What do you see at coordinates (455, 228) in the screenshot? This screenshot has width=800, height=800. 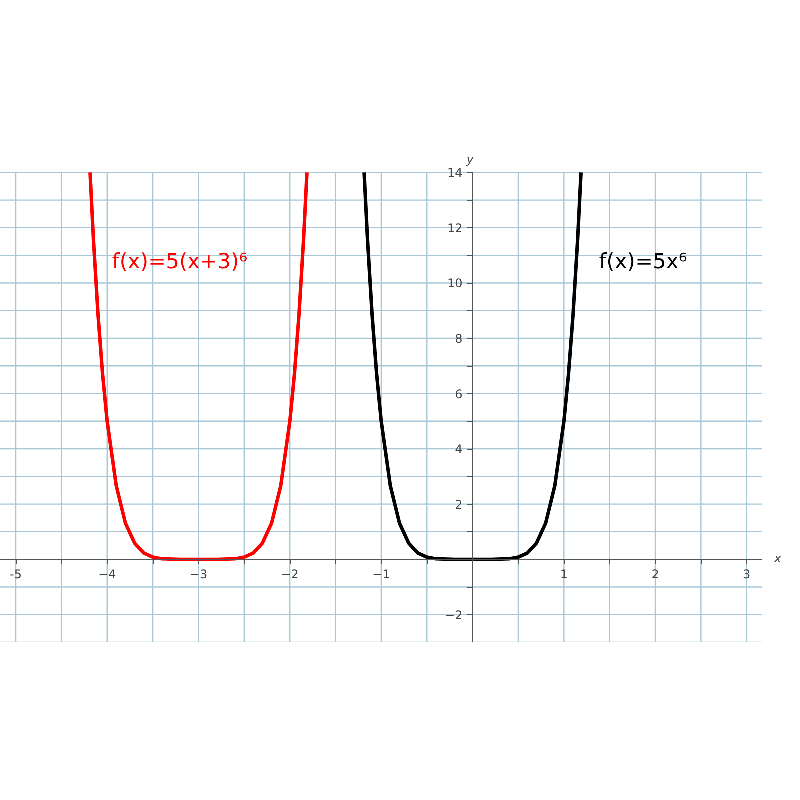 I see `y-tick-label: 12` at bounding box center [455, 228].